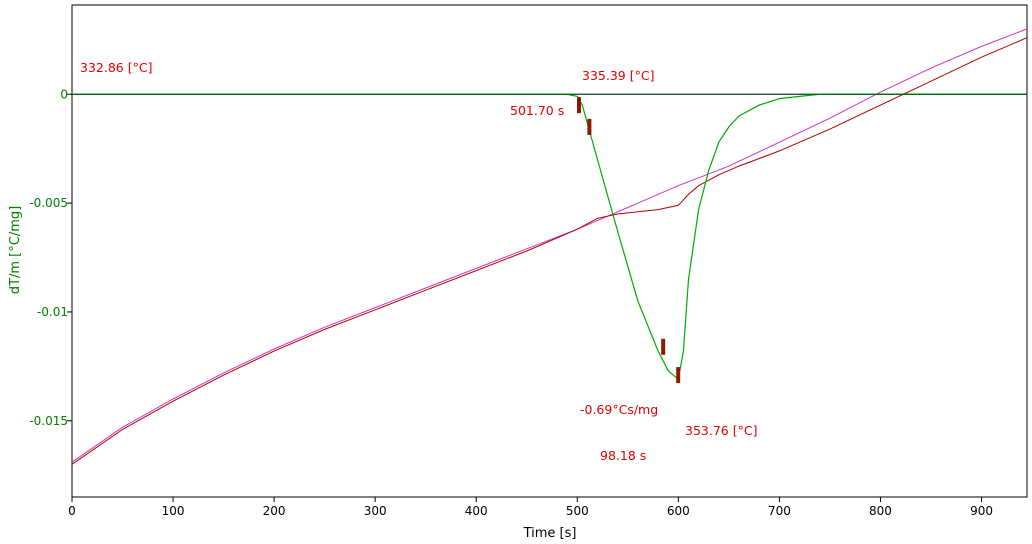 This screenshot has height=544, width=1032. I want to click on x-tick-label-0: 0, so click(72, 511).